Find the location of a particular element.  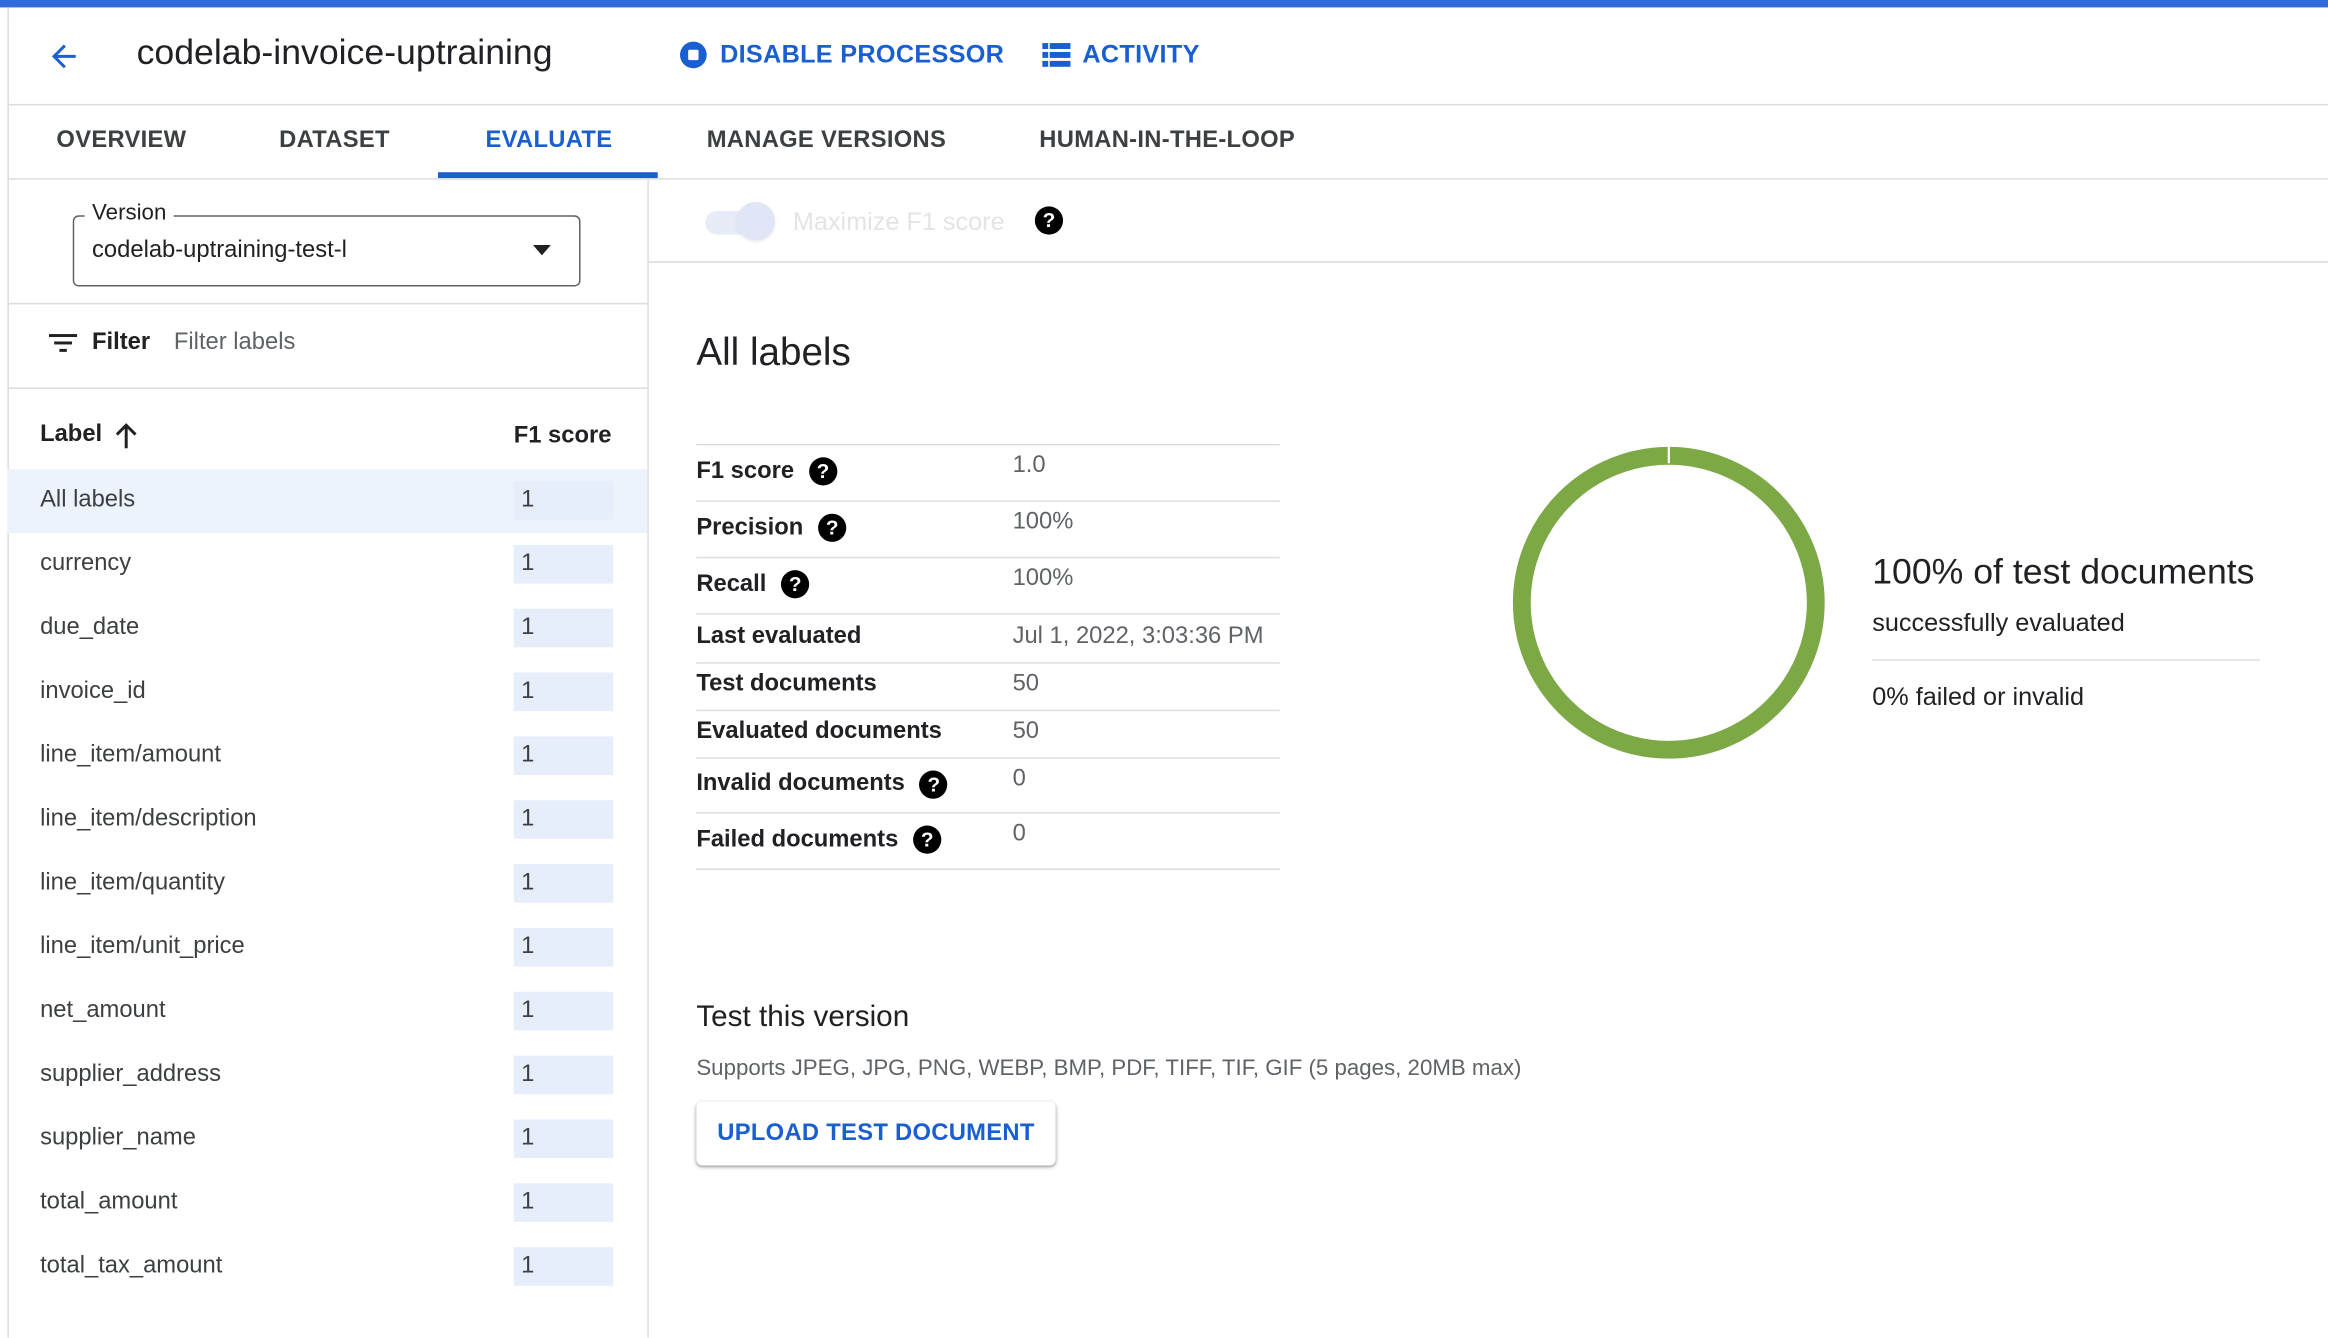

label-row: All labels 1 is located at coordinates (327, 501).